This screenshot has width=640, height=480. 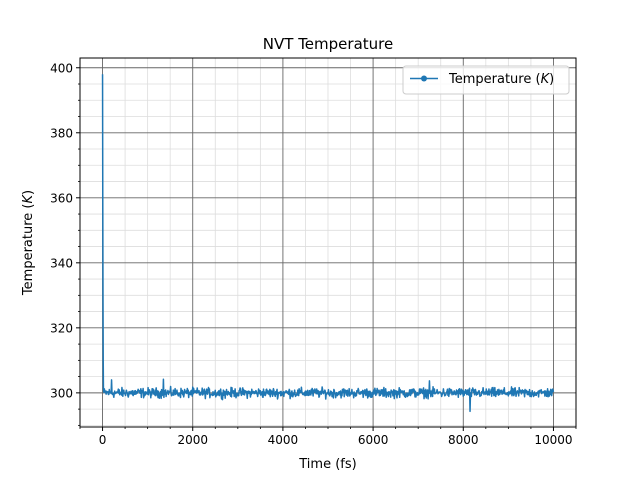 I want to click on y-axis-label-unit: K, so click(x=28, y=199).